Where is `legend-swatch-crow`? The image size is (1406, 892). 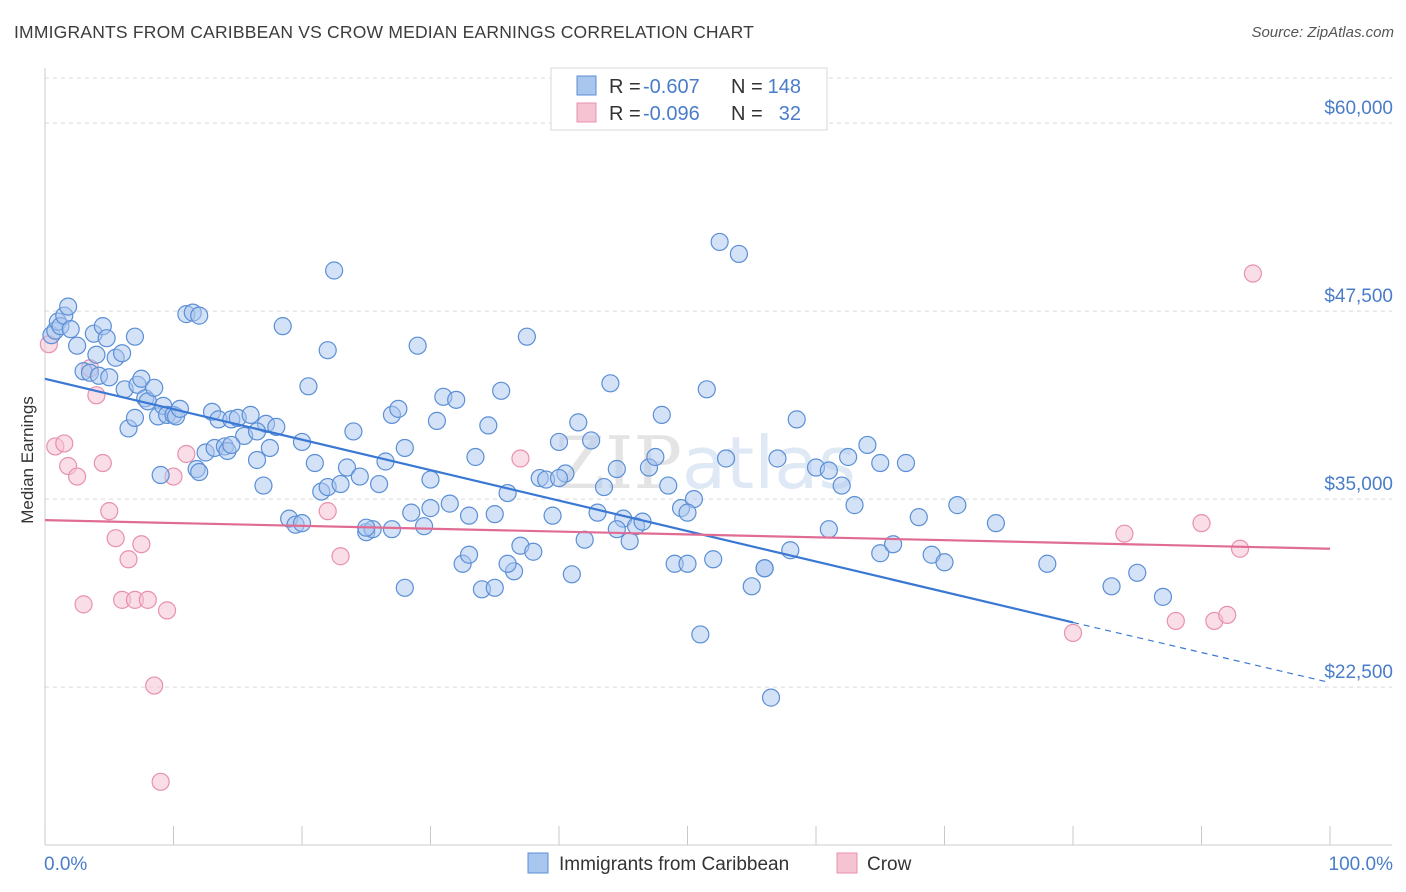
legend-swatch-crow is located at coordinates (586, 112).